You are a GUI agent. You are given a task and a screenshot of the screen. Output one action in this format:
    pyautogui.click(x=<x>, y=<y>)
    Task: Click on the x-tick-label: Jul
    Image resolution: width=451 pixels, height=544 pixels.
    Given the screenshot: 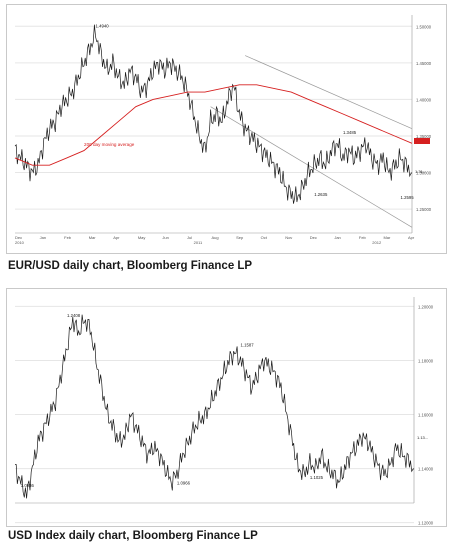 What is the action you would take?
    pyautogui.click(x=189, y=237)
    